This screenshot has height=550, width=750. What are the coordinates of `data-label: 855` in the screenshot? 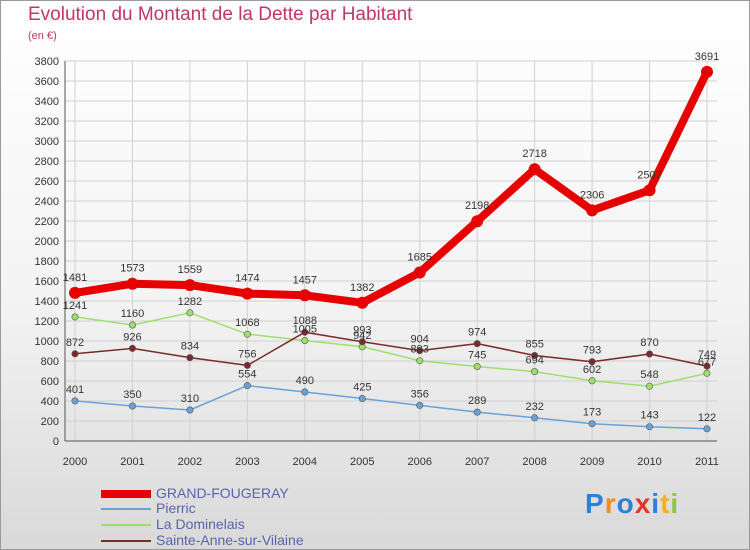 It's located at (534, 345).